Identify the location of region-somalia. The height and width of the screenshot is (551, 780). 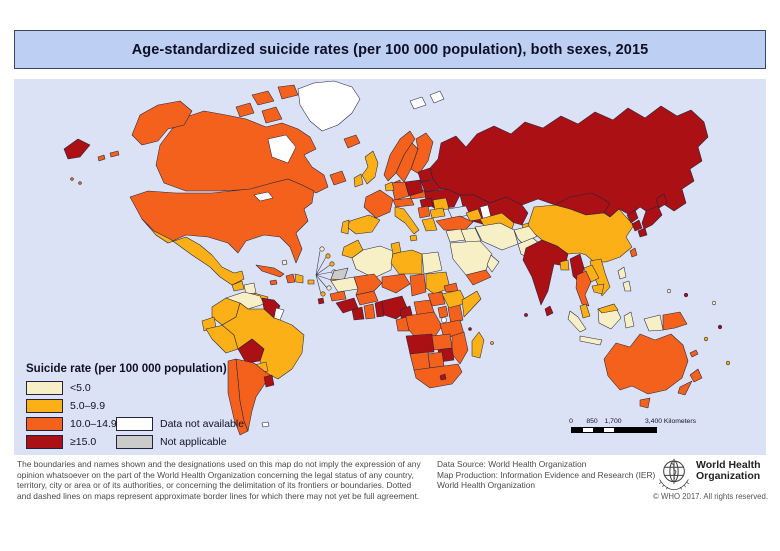
(471, 304).